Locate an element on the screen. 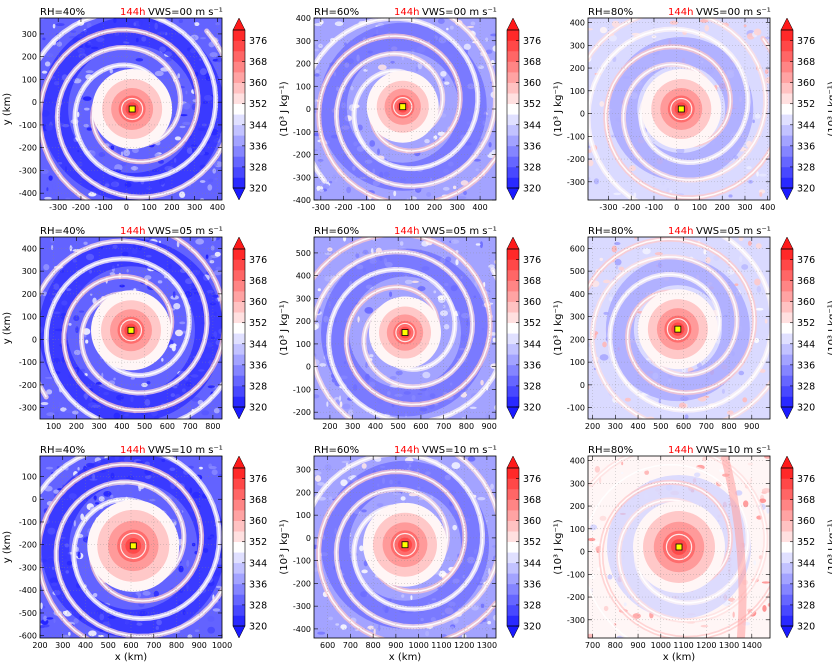 This screenshot has height=668, width=832. colorbar-tick-label: 336 is located at coordinates (258, 146).